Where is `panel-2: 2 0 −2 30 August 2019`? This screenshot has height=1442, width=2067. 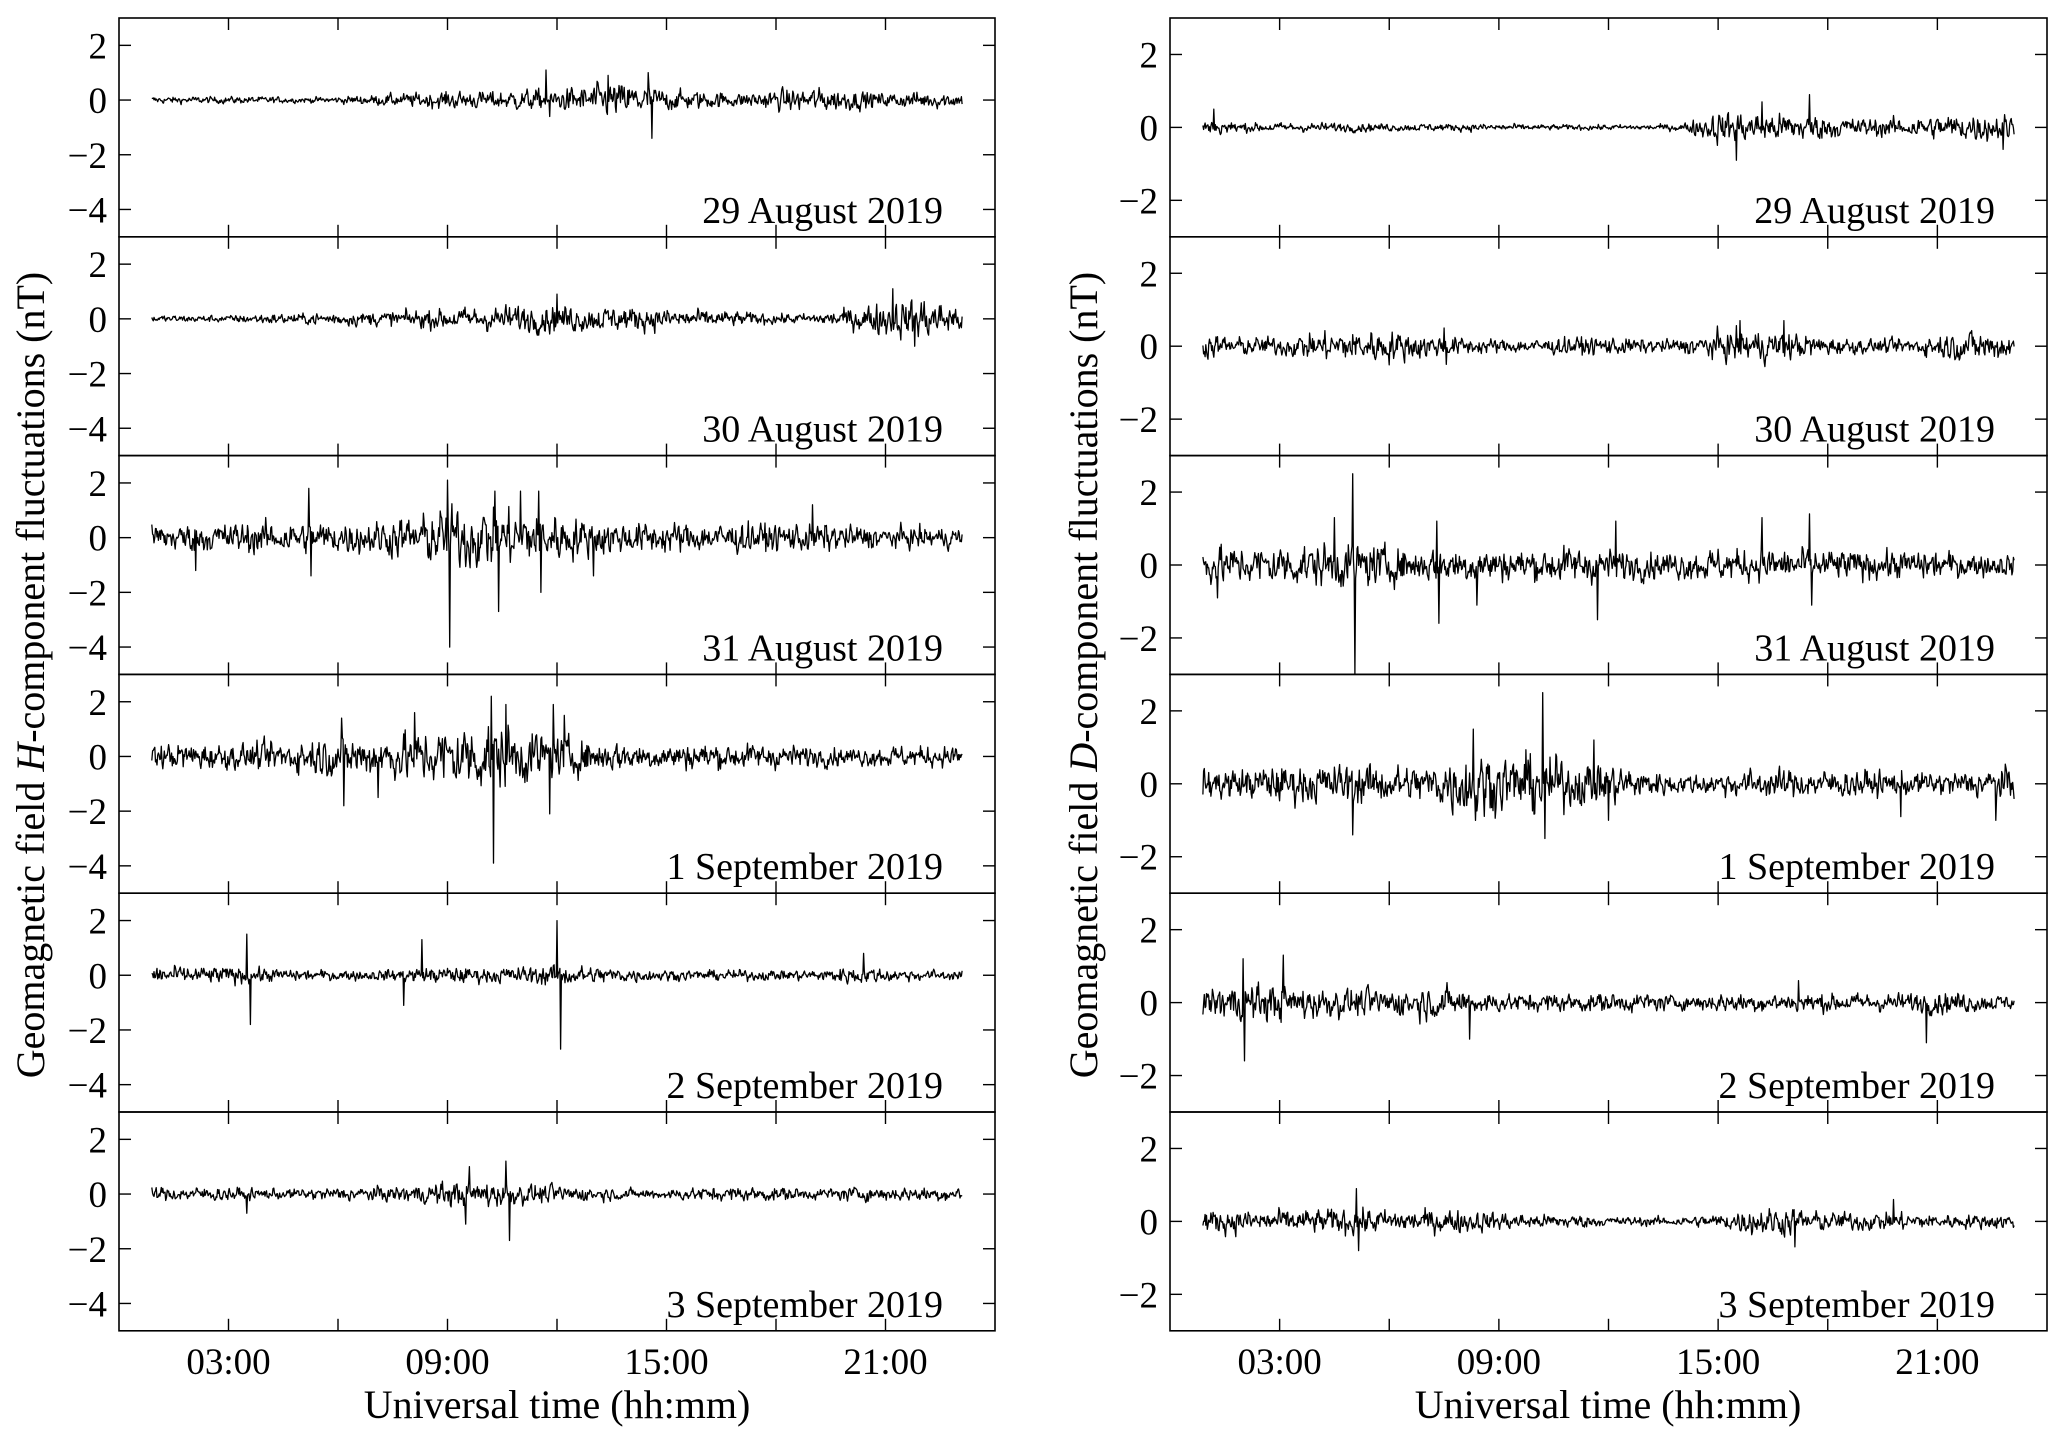
panel-2: 2 0 −2 30 August 2019 is located at coordinates (1583, 346).